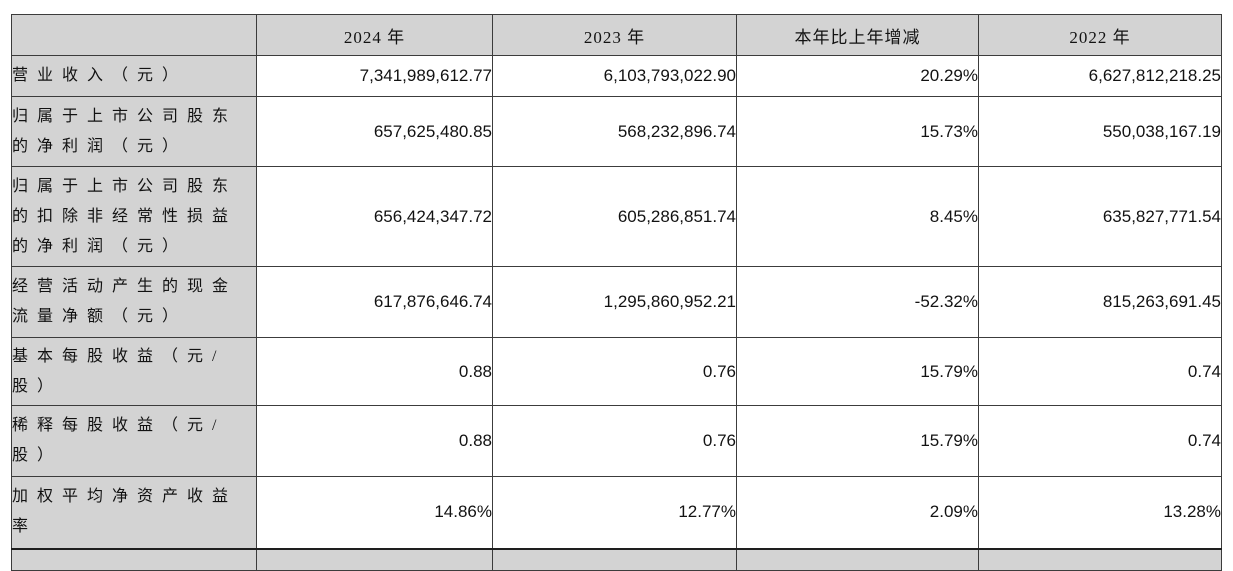 This screenshot has height=571, width=1233. I want to click on table-row-weighted-avg-roe: 加权平均净资产收益率 14.86% 12.77% 2.09% 13.28%, so click(616, 512).